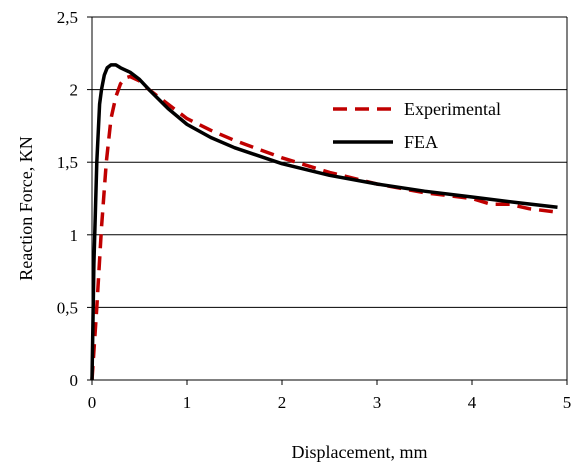  I want to click on y-tick-label-4: 2, so click(74, 90).